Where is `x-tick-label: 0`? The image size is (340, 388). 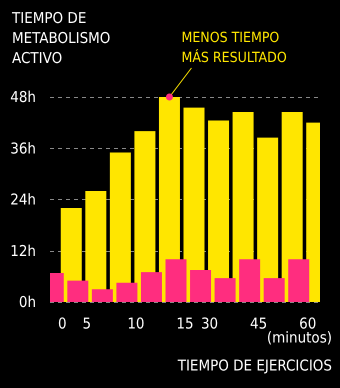
x-tick-label: 0 is located at coordinates (62, 323).